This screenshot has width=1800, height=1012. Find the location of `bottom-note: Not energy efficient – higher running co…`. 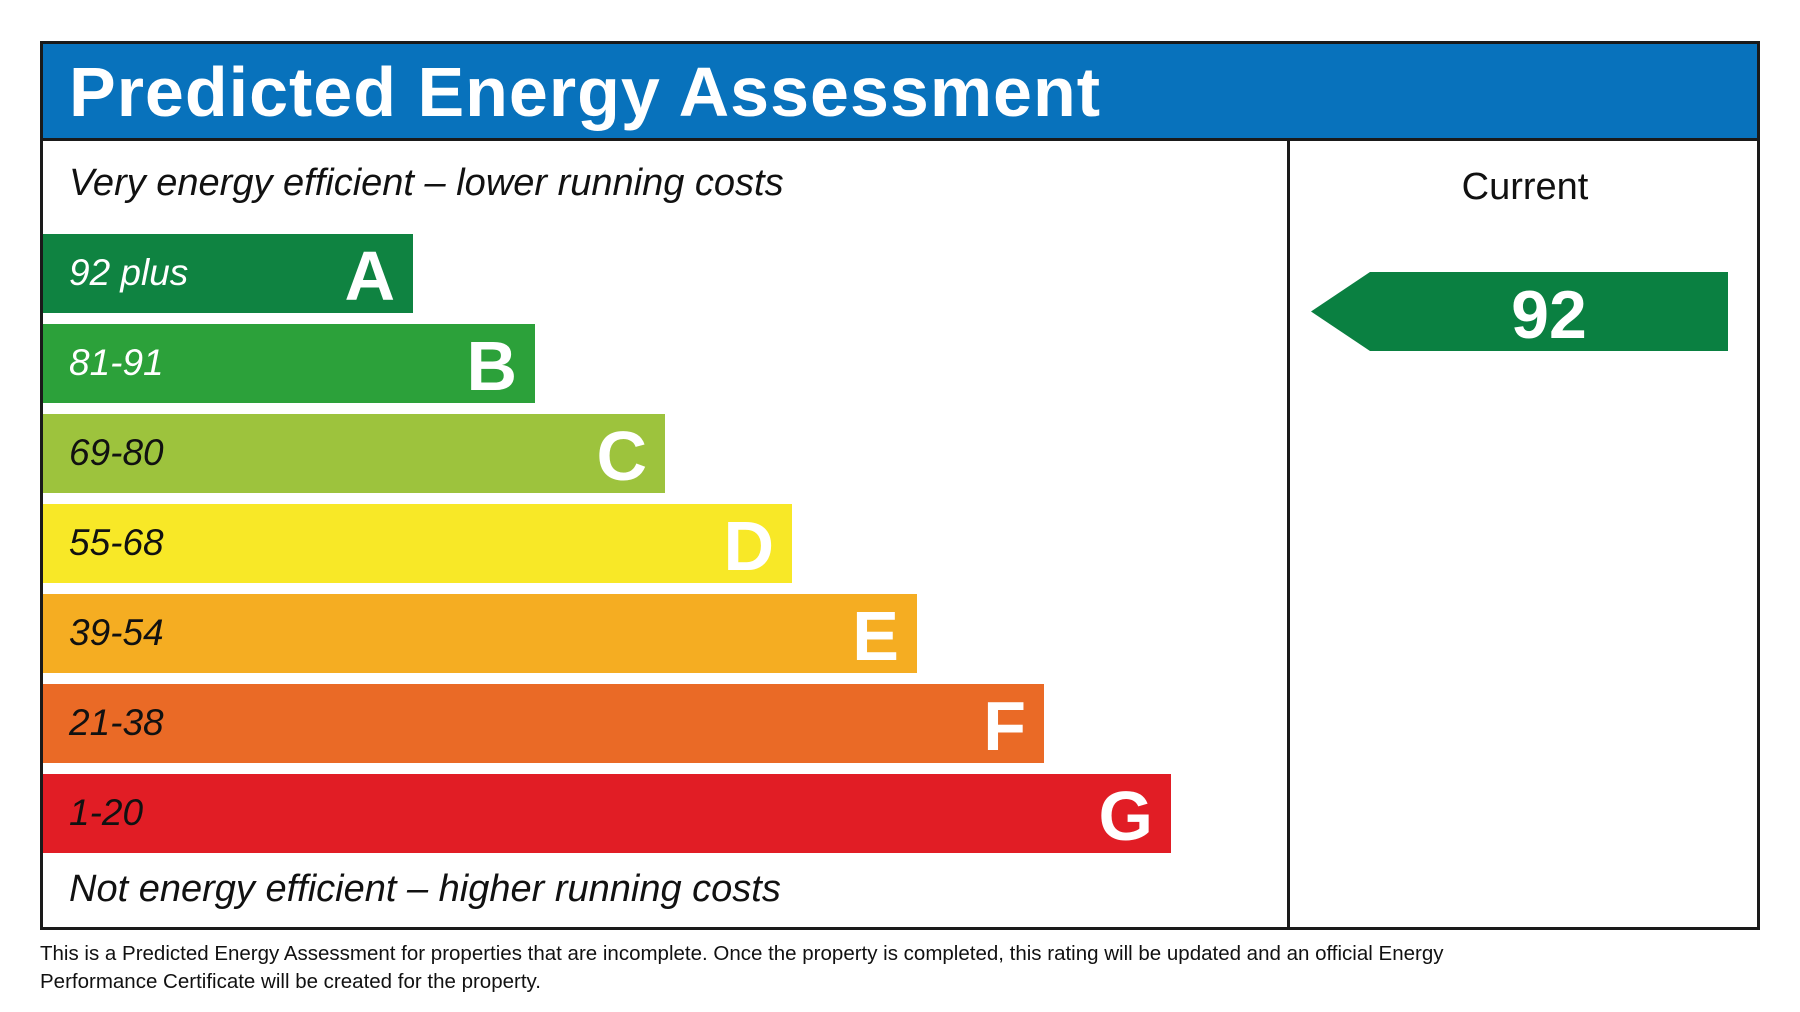

bottom-note: Not energy efficient – higher running co… is located at coordinates (425, 889).